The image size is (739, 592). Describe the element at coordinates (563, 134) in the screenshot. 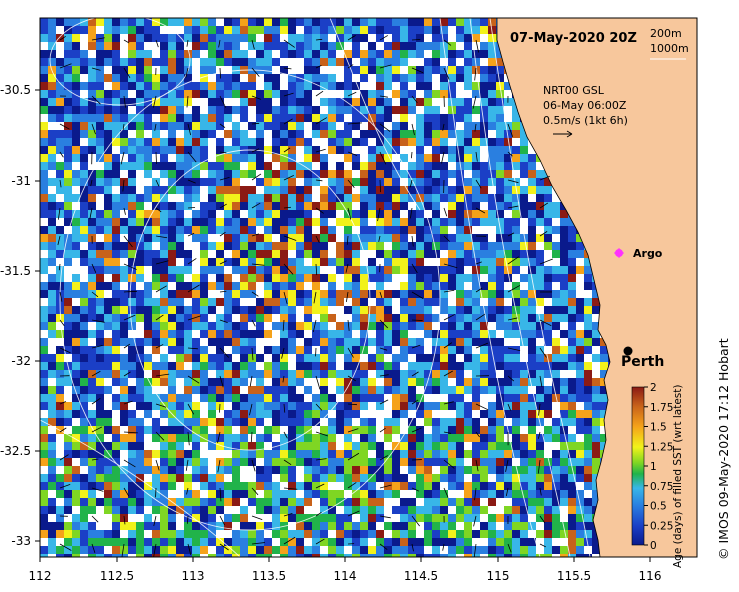

I see `current-scale-arrow` at that location.